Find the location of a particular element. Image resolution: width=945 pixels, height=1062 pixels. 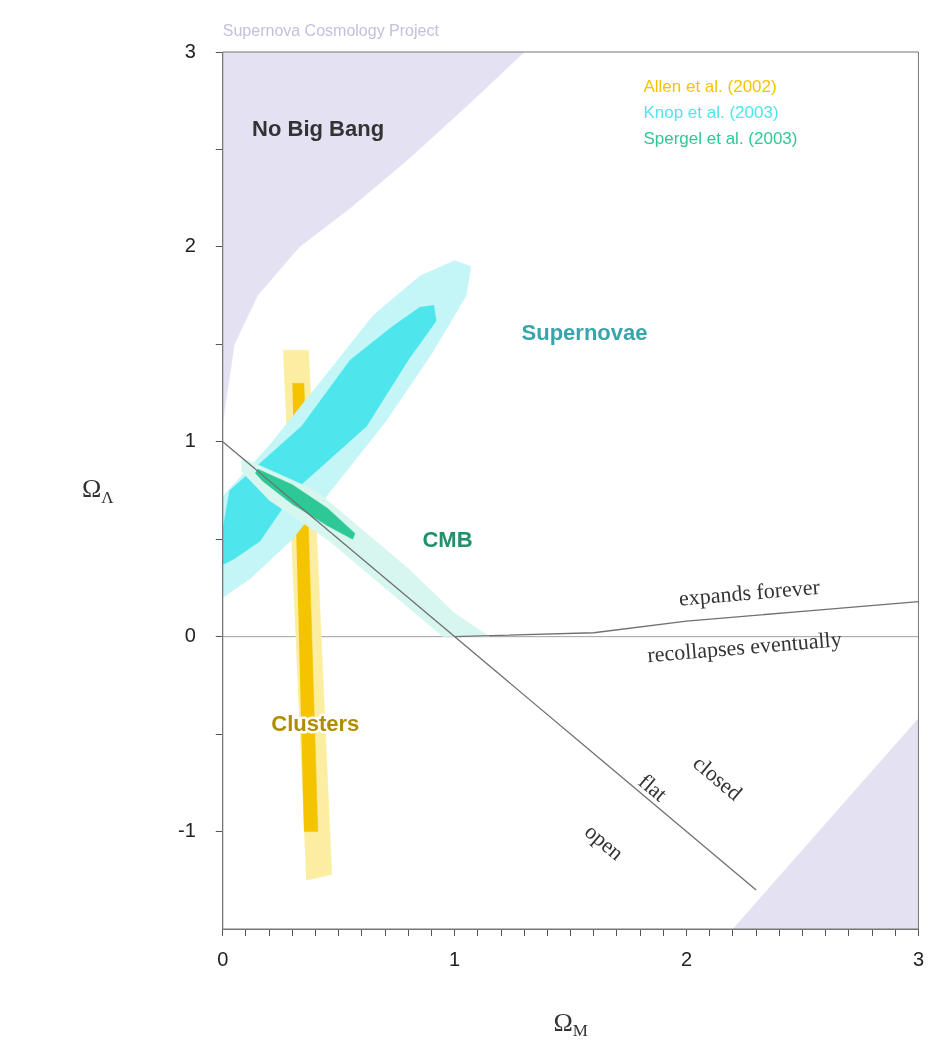

chart-title: Supernova Cosmology Project is located at coordinates (331, 31).